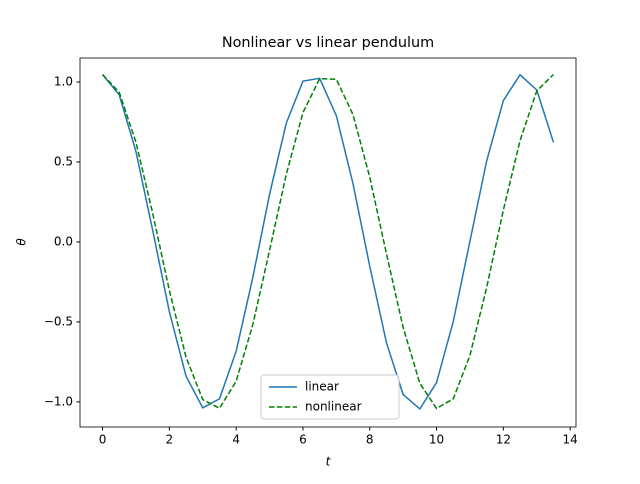 The width and height of the screenshot is (640, 484). Describe the element at coordinates (63, 161) in the screenshot. I see `y-tick-label: 0.5` at that location.